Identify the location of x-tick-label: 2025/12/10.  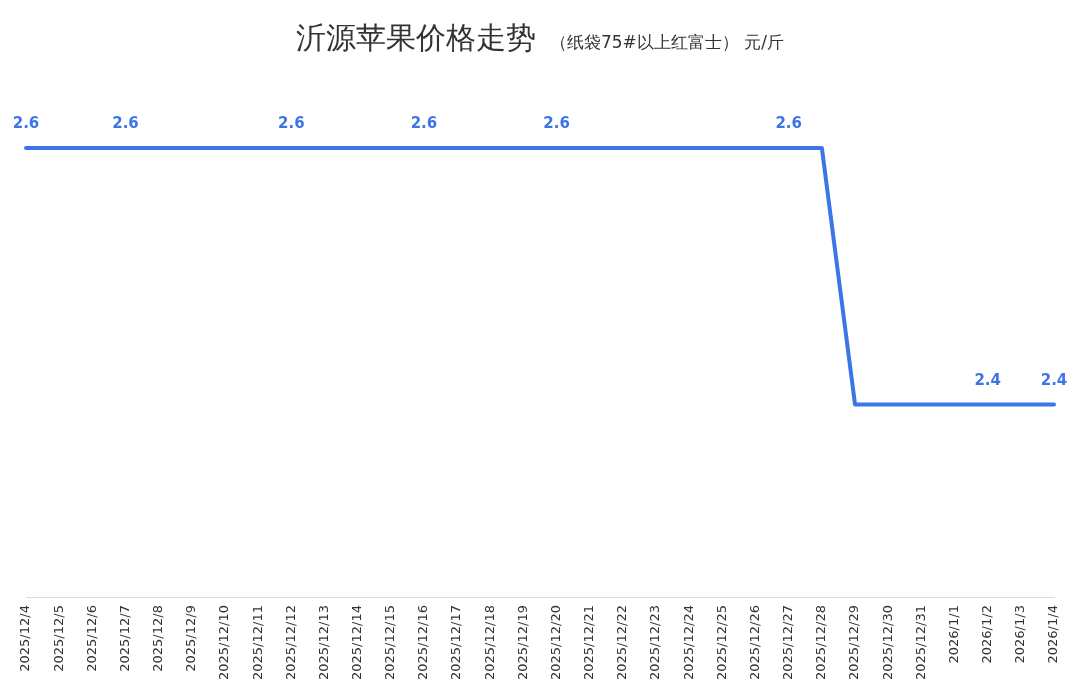
(224, 643).